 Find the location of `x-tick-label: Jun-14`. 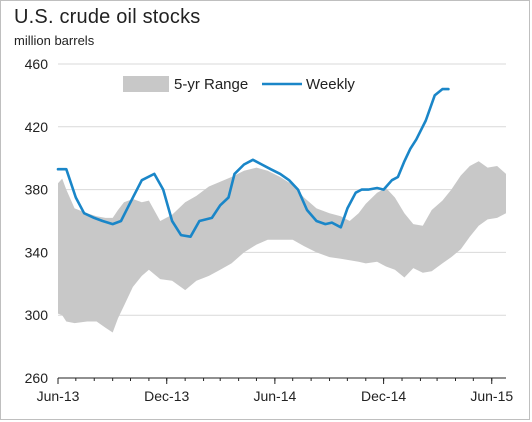

x-tick-label: Jun-14 is located at coordinates (274, 396).